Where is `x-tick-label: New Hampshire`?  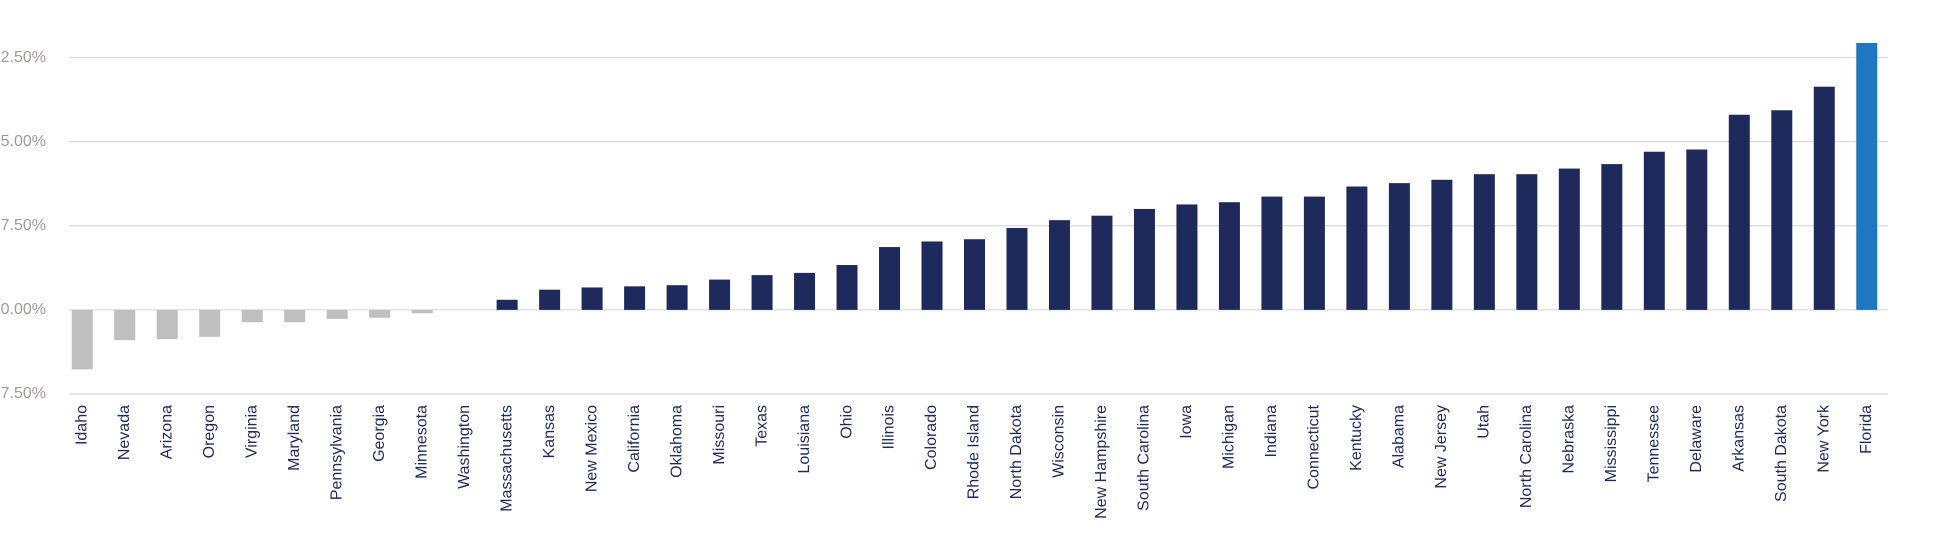
x-tick-label: New Hampshire is located at coordinates (1101, 462).